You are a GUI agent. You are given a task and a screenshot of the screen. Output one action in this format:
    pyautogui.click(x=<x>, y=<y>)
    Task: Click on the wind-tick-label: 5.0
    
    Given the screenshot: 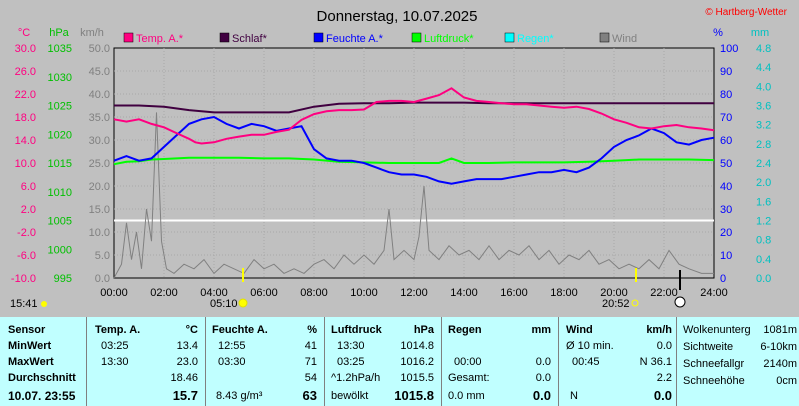 What is the action you would take?
    pyautogui.click(x=102, y=256)
    